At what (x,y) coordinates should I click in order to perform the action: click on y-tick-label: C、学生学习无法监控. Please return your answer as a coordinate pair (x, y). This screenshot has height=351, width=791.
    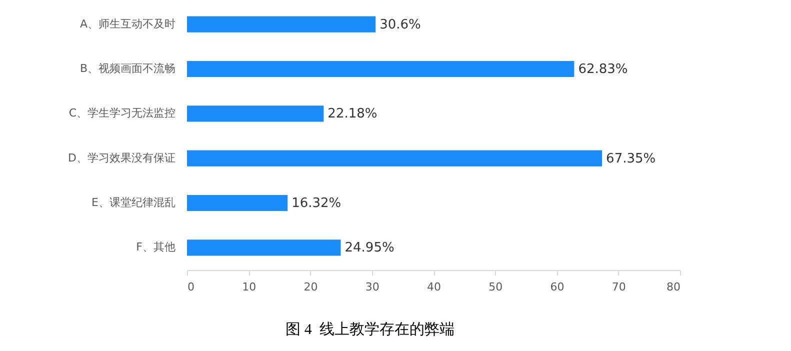
    Looking at the image, I should click on (122, 113).